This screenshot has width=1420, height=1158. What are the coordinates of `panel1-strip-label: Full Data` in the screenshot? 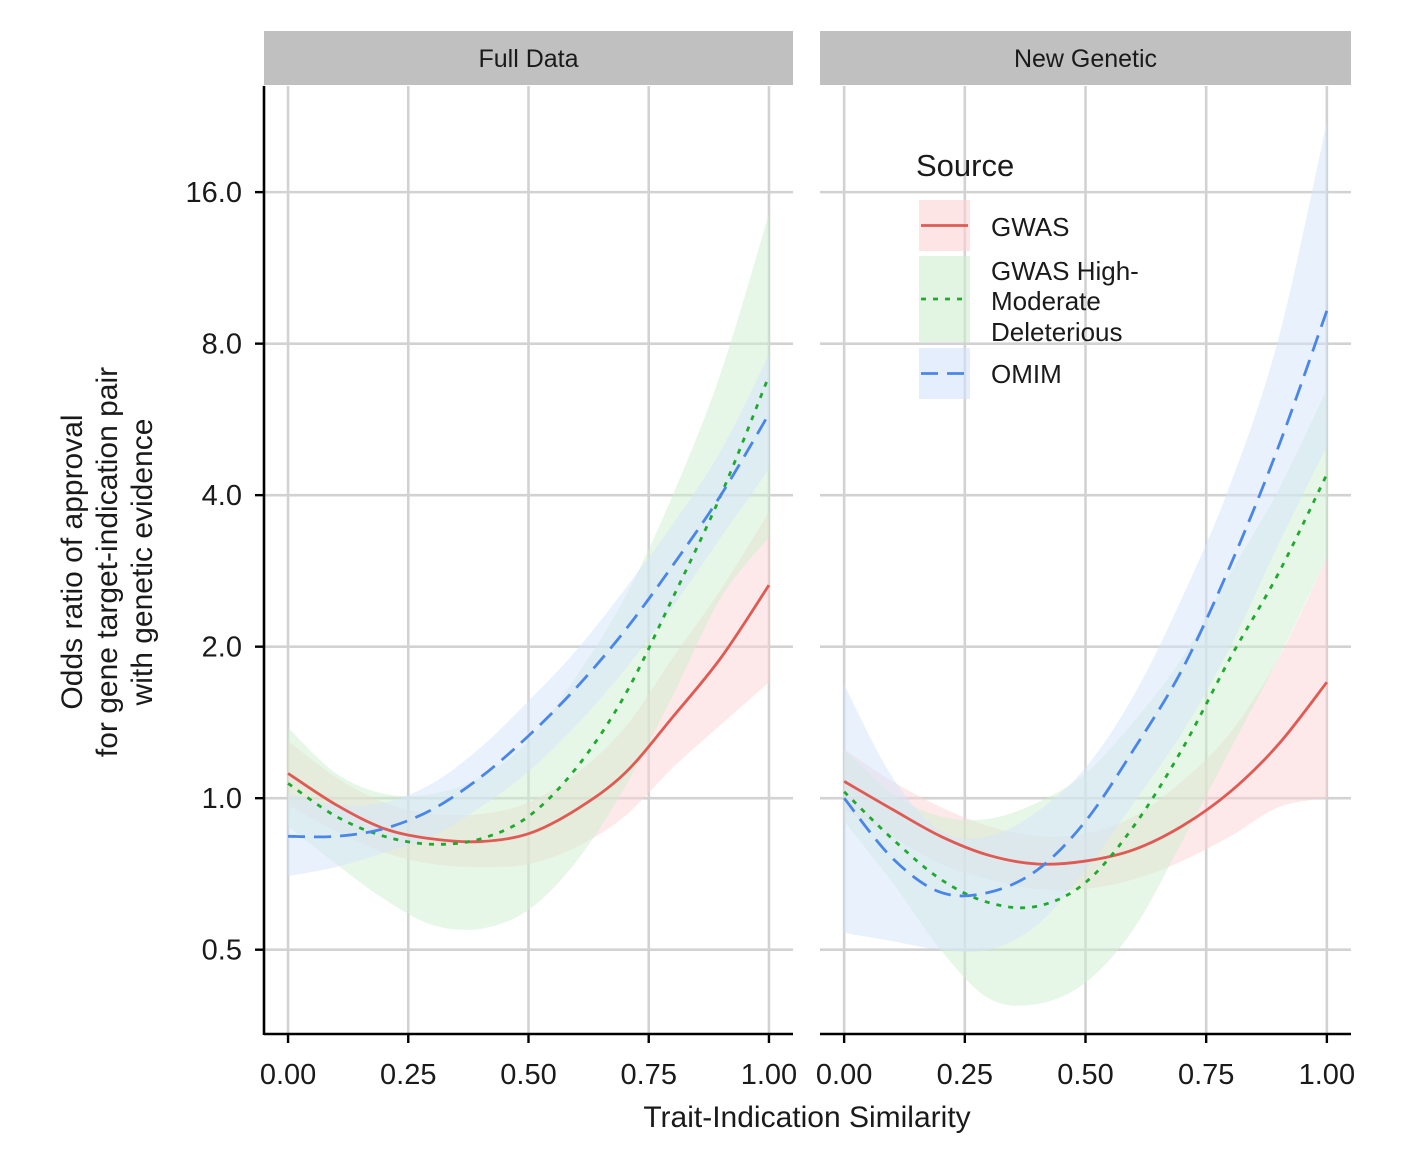 It's located at (528, 59).